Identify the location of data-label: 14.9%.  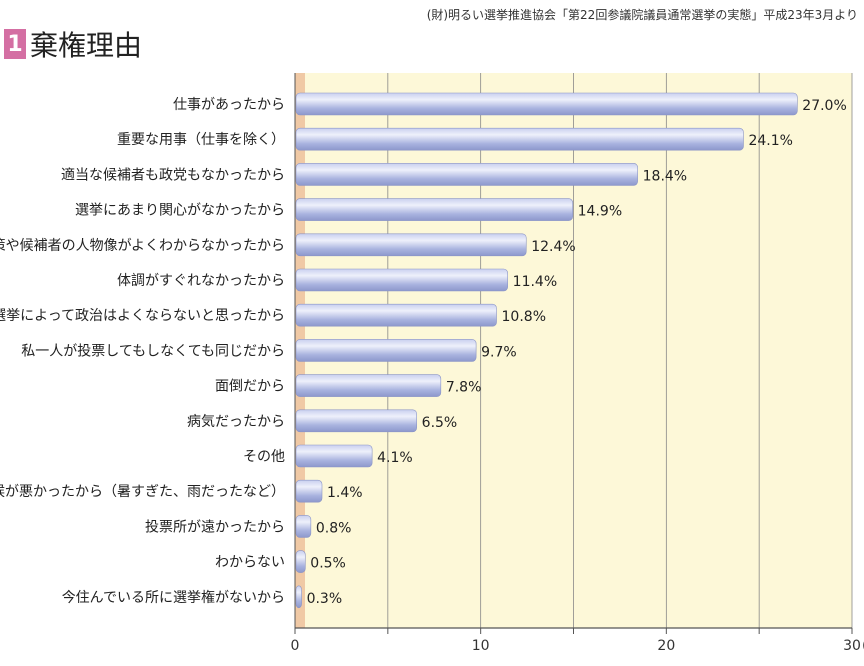
(600, 212).